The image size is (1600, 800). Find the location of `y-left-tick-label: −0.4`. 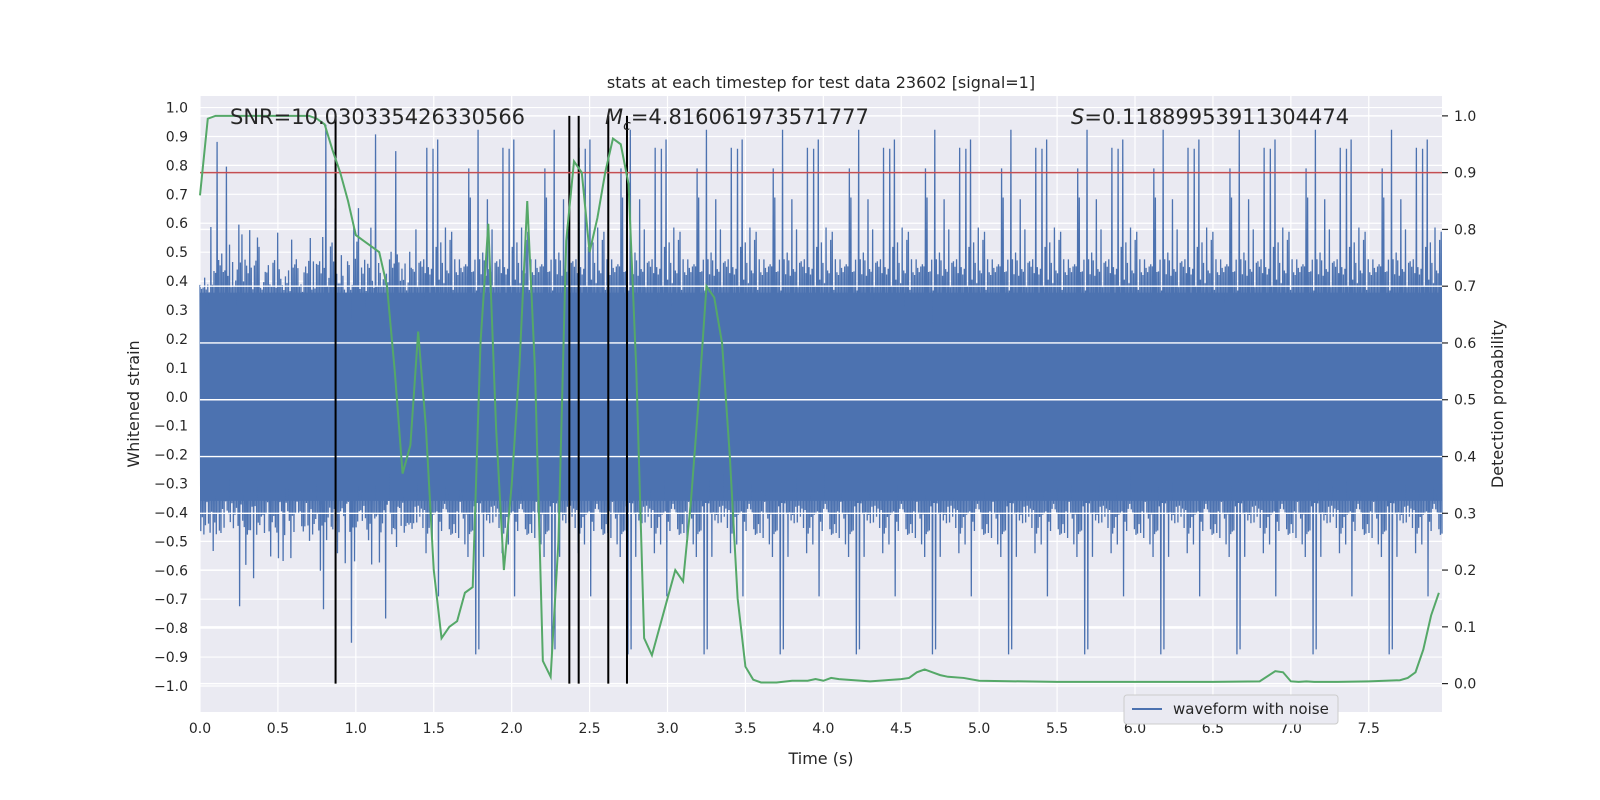

y-left-tick-label: −0.4 is located at coordinates (171, 513).